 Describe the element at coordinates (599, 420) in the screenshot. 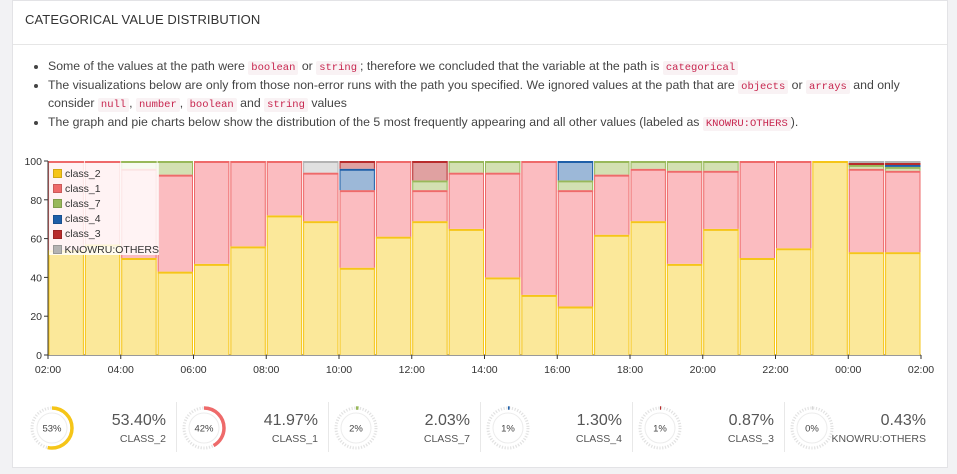

I see `stat-percent: 1.30%` at that location.